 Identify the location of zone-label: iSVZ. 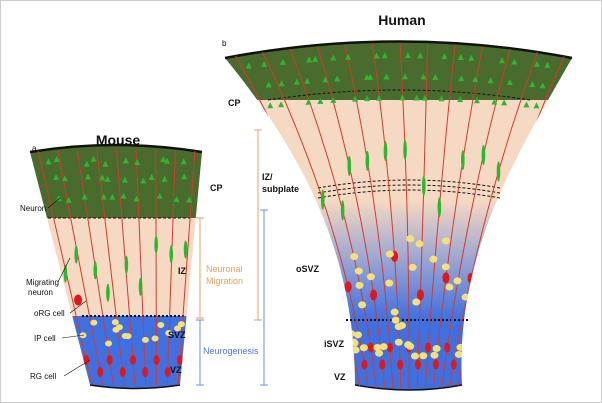
(334, 344).